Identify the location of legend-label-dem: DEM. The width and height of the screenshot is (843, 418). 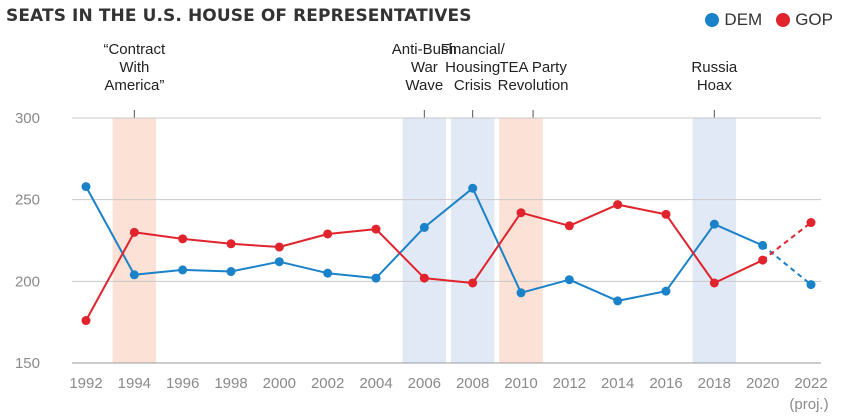
(743, 19).